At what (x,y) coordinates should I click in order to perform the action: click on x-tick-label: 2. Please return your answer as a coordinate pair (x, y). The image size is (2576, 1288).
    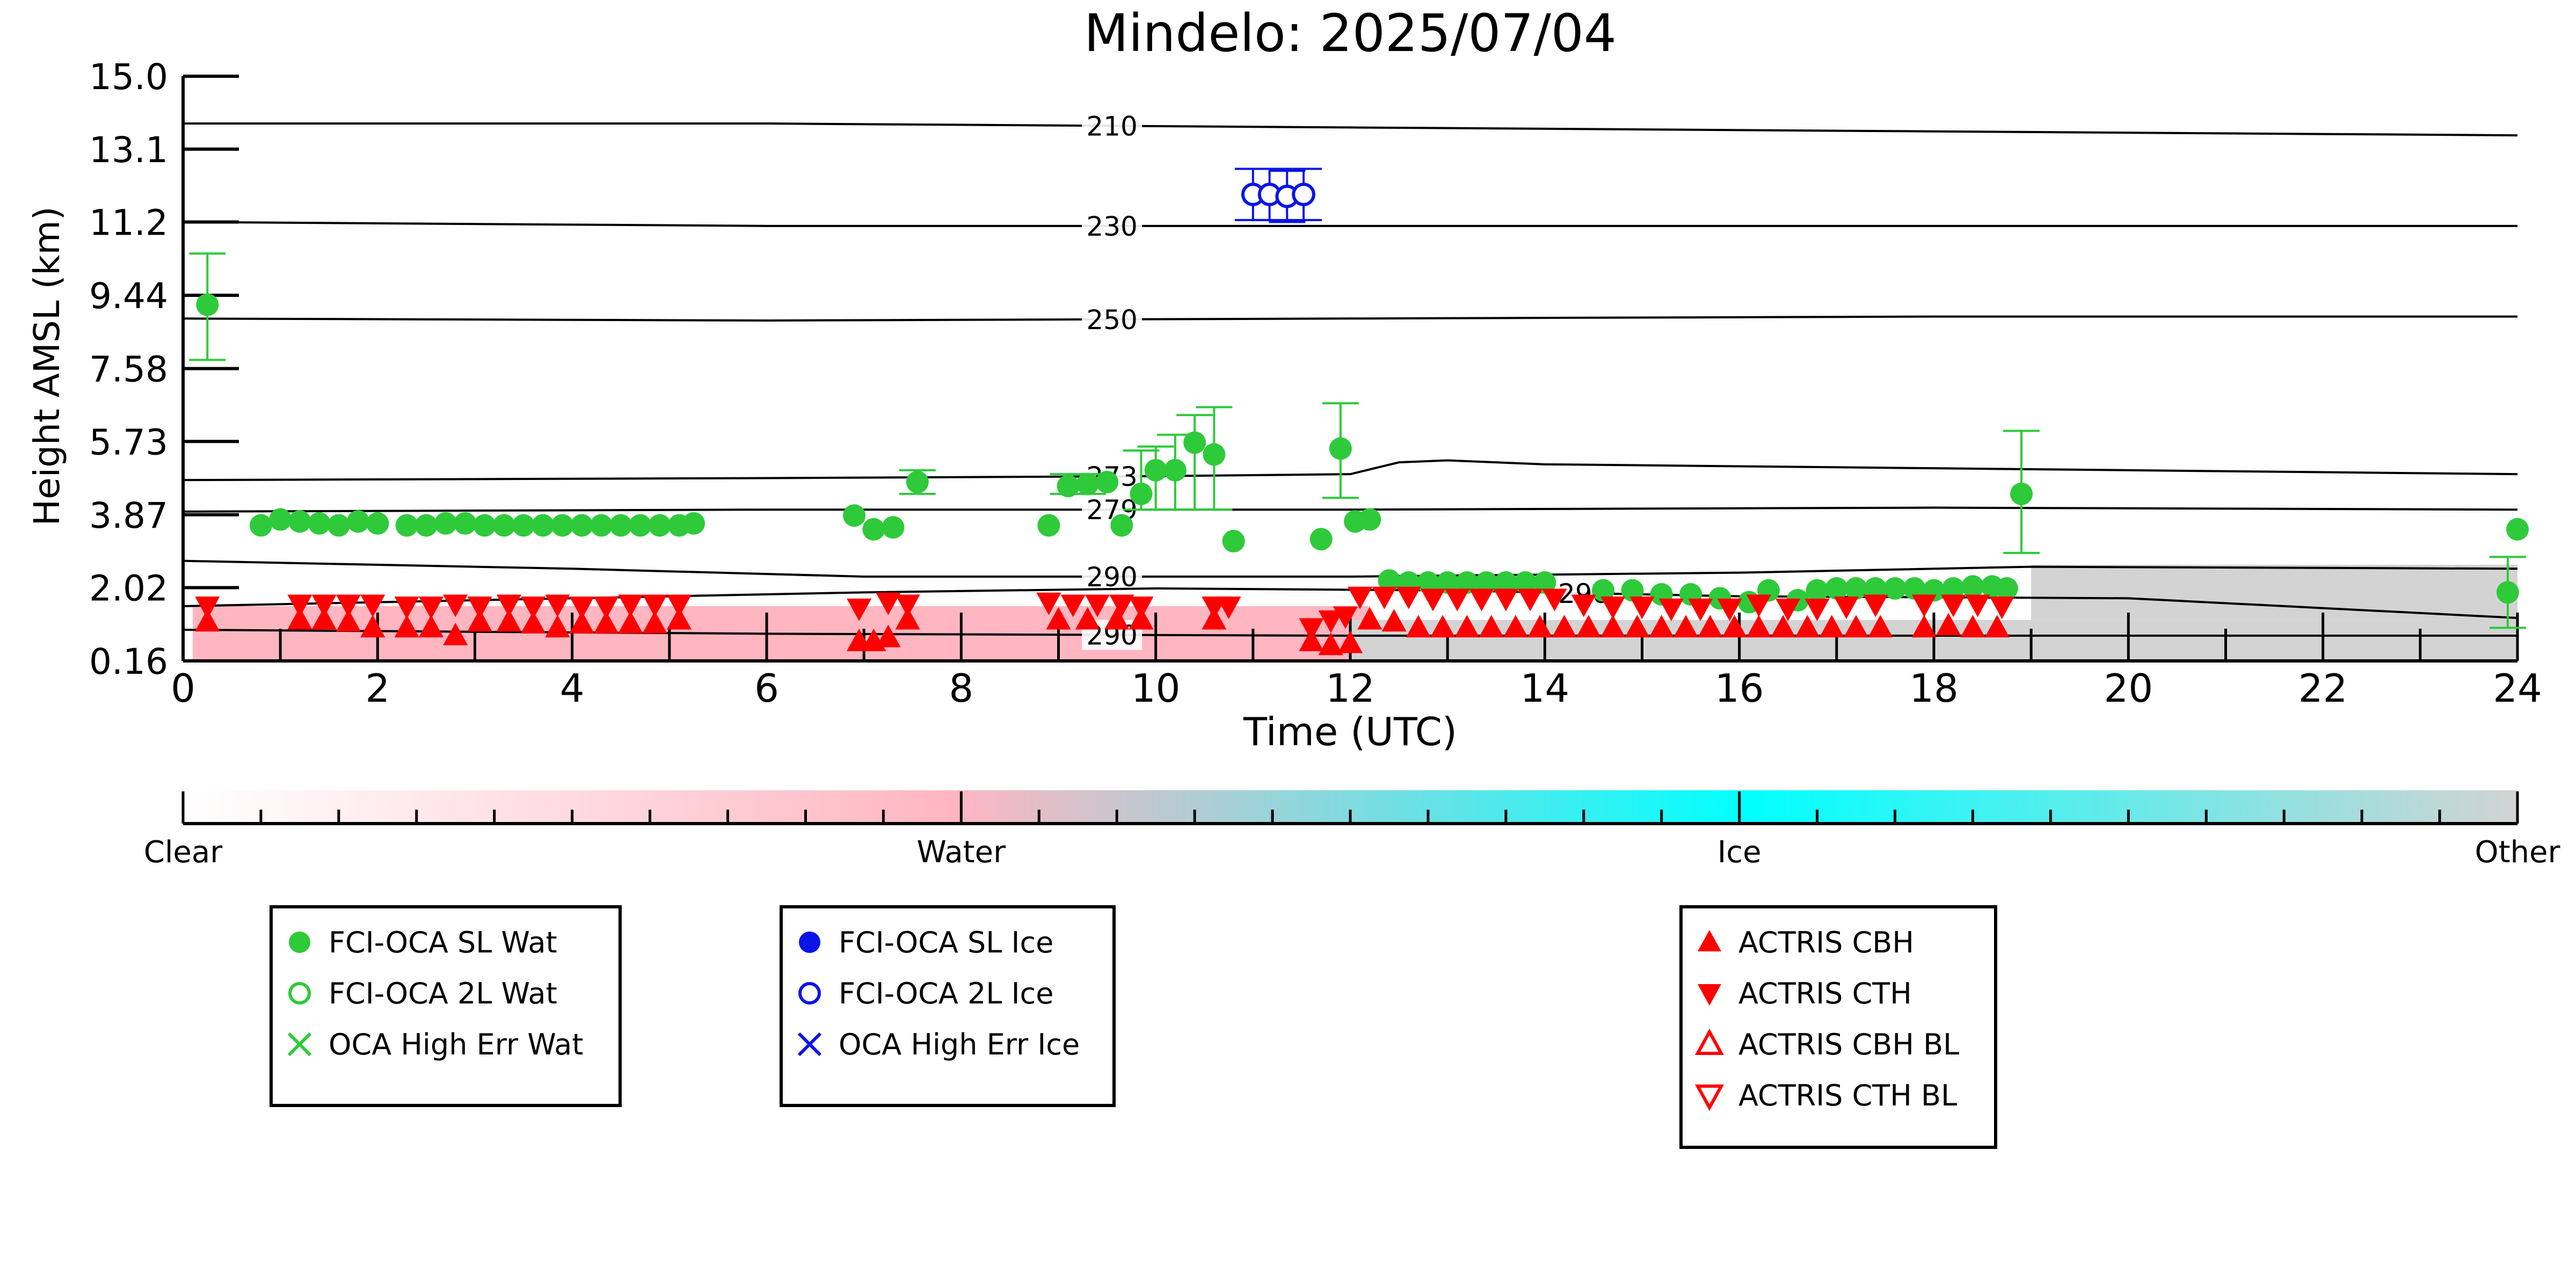
    Looking at the image, I should click on (377, 688).